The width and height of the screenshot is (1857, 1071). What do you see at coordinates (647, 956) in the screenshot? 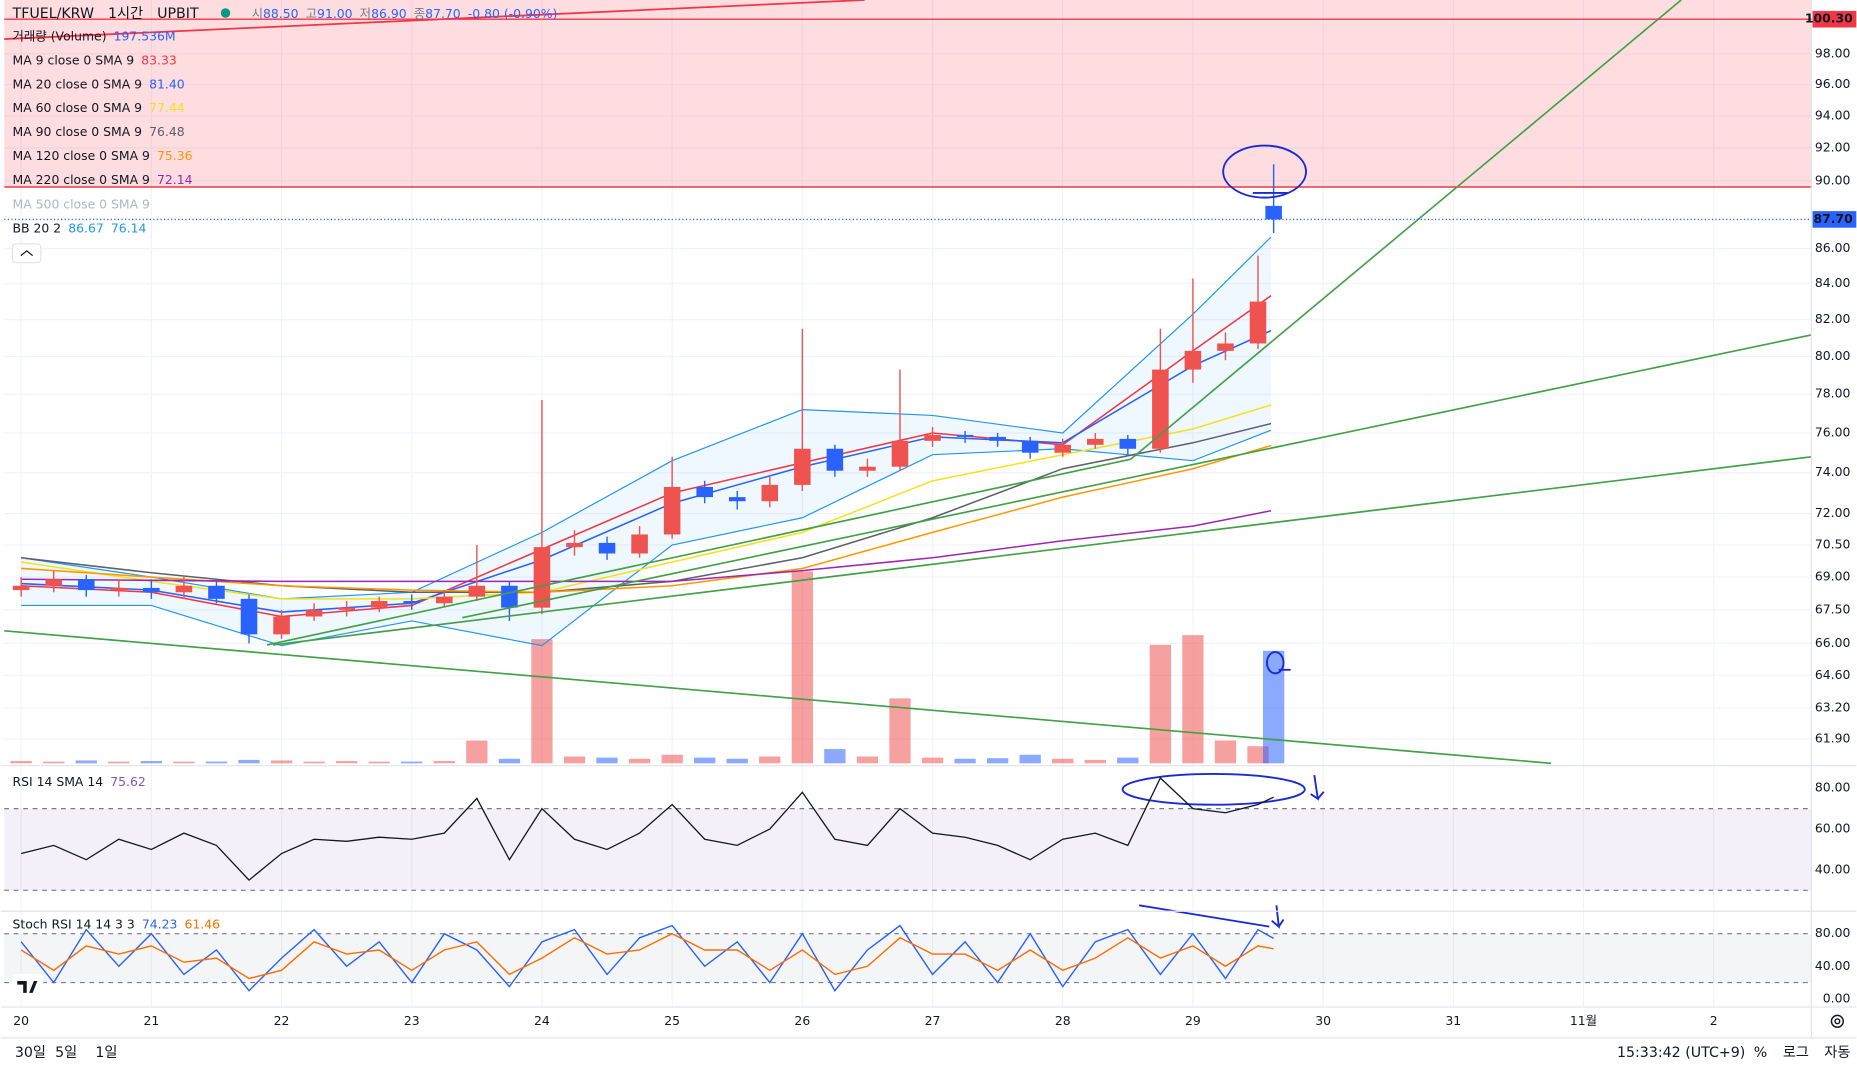
I see `stoch-line` at bounding box center [647, 956].